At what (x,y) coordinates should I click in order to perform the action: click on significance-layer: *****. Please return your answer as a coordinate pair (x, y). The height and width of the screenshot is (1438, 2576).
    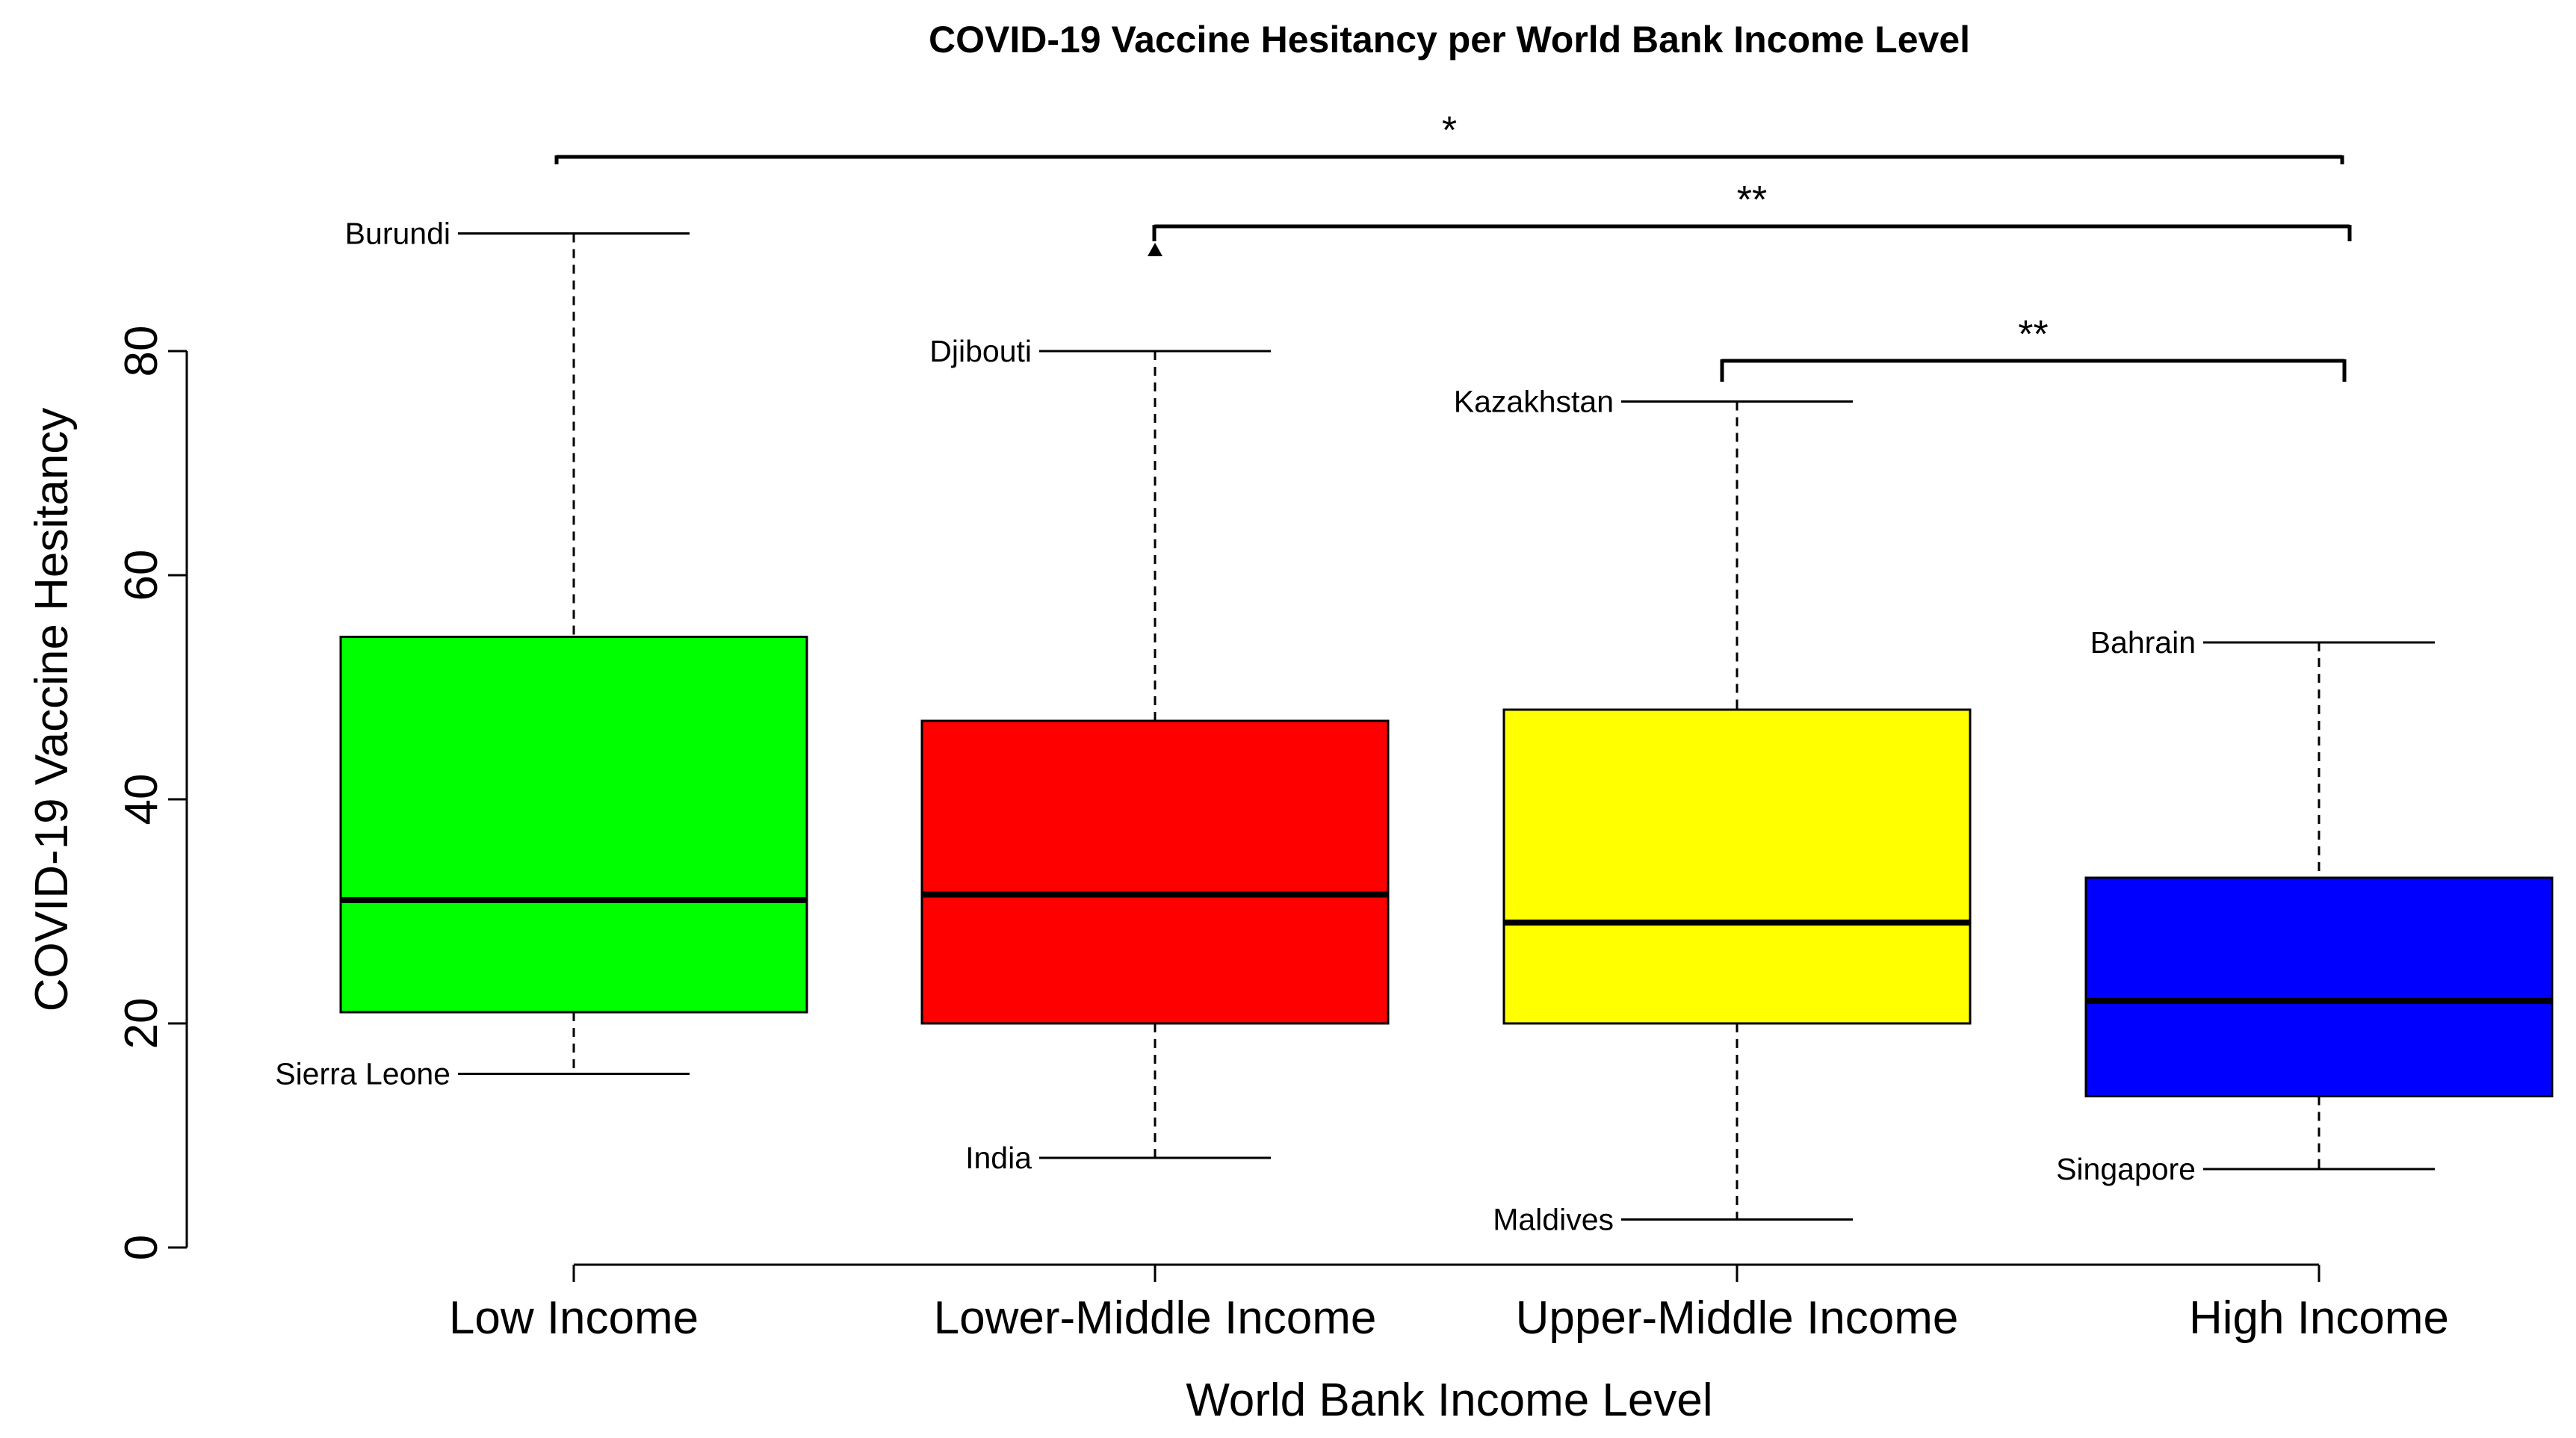
    Looking at the image, I should click on (1453, 245).